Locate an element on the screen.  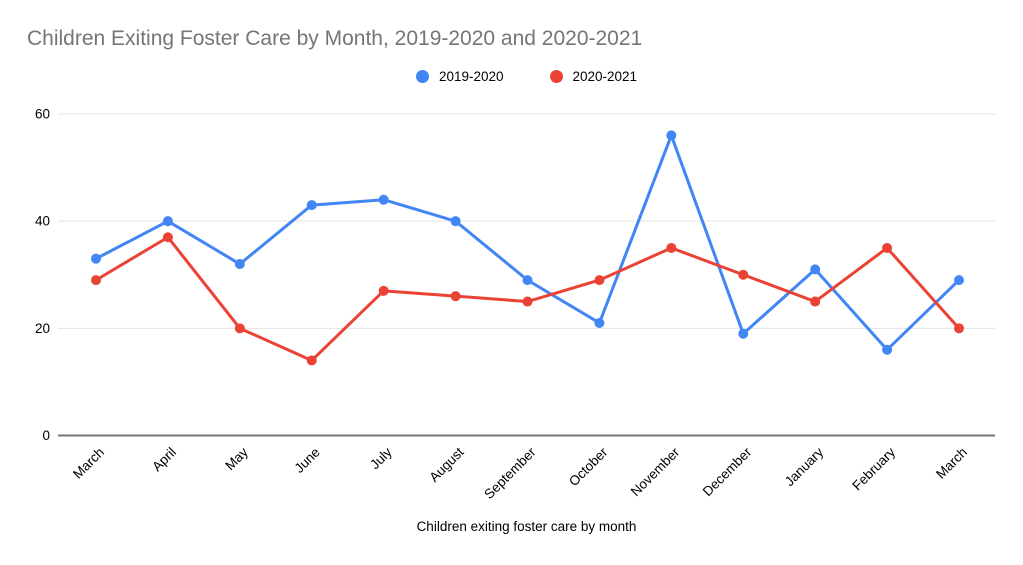
y-tick-label: 20 is located at coordinates (42, 328).